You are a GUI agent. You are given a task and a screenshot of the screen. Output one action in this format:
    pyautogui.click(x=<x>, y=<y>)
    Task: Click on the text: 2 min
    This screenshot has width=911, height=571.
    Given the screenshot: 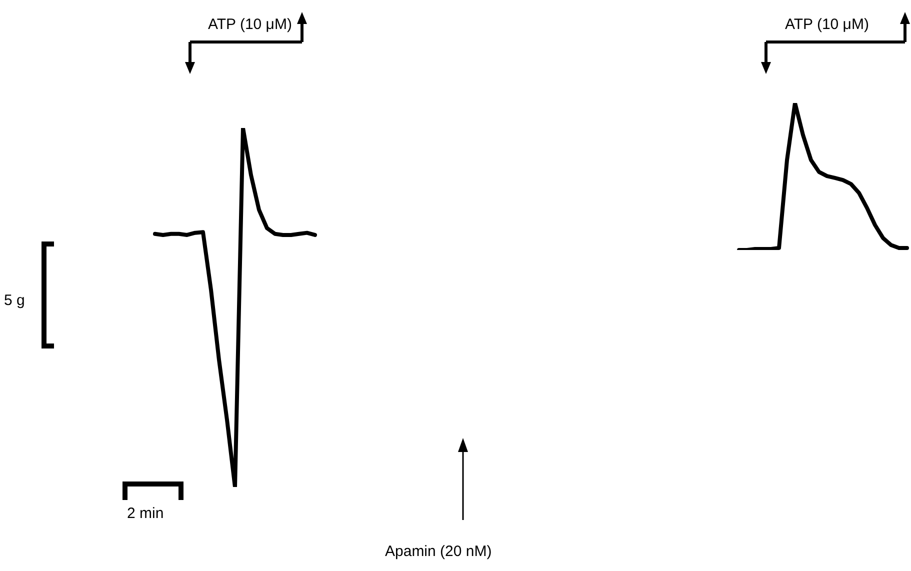 What is the action you would take?
    pyautogui.click(x=145, y=513)
    